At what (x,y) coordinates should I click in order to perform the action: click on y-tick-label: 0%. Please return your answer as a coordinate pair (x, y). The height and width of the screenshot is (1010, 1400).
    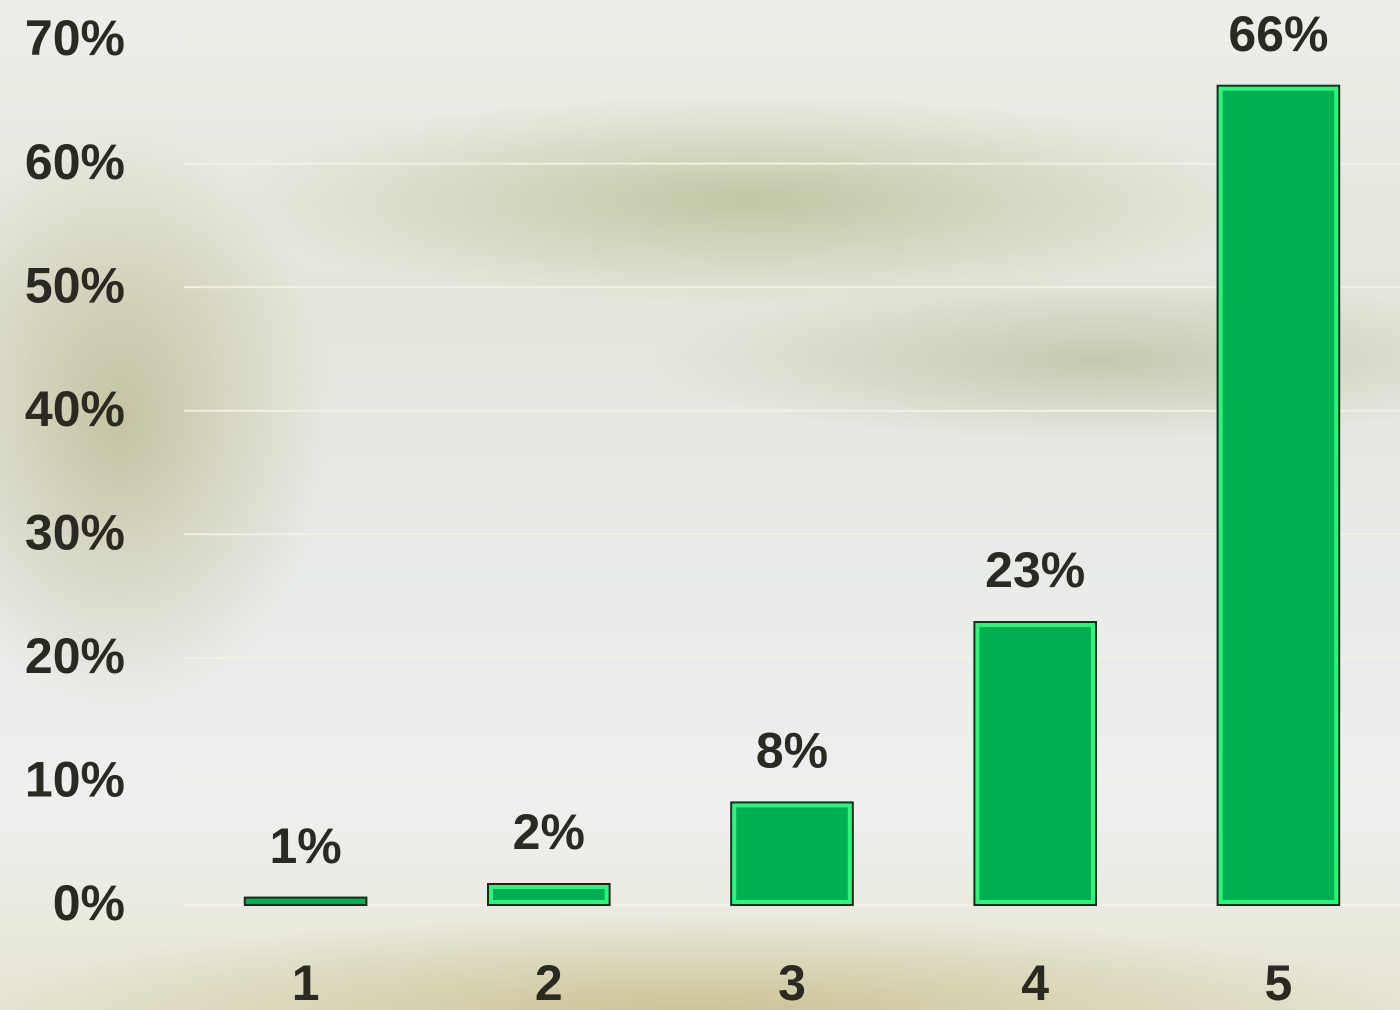
    Looking at the image, I should click on (89, 903).